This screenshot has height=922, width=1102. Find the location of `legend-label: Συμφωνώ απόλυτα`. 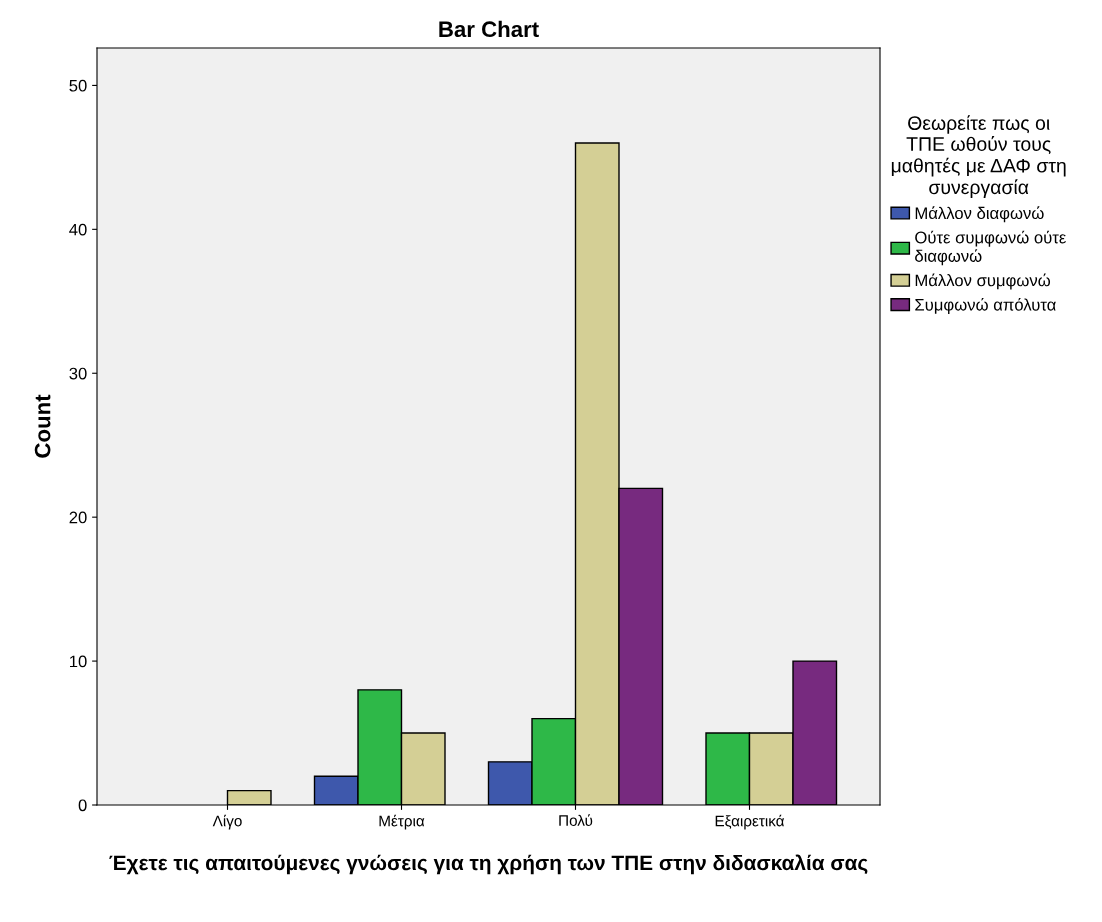

legend-label: Συμφωνώ απόλυτα is located at coordinates (985, 305).